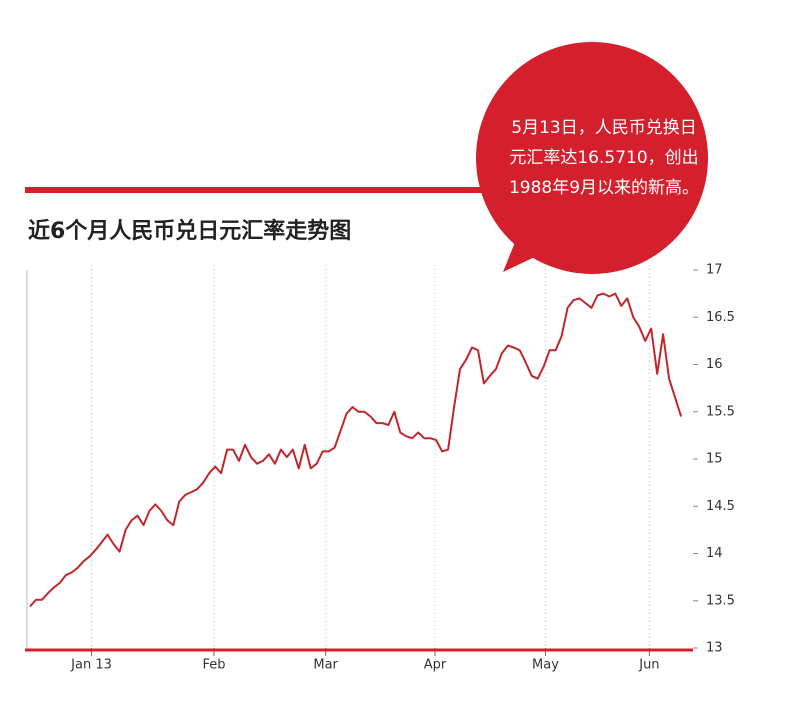  Describe the element at coordinates (545, 665) in the screenshot. I see `x-tick-label: May` at that location.